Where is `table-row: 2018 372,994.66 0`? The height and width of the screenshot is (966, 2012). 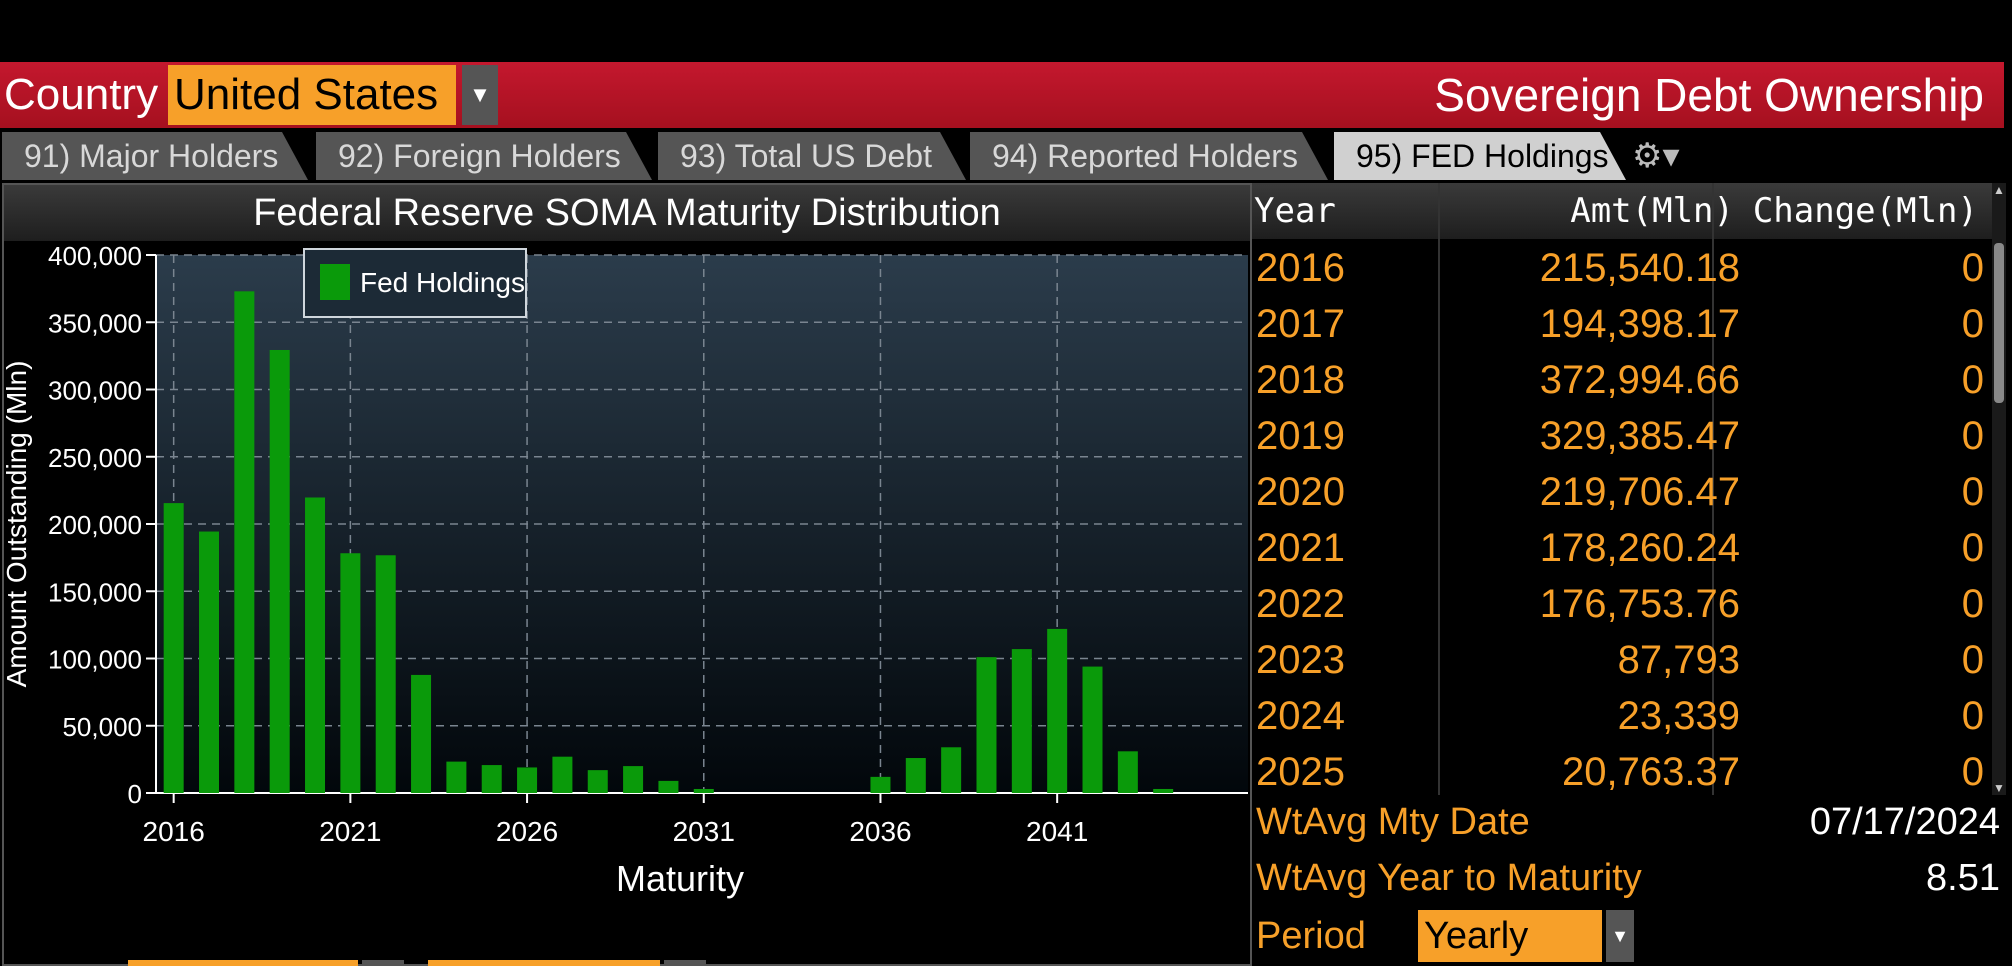
table-row: 2018 372,994.66 0 is located at coordinates (1622, 380).